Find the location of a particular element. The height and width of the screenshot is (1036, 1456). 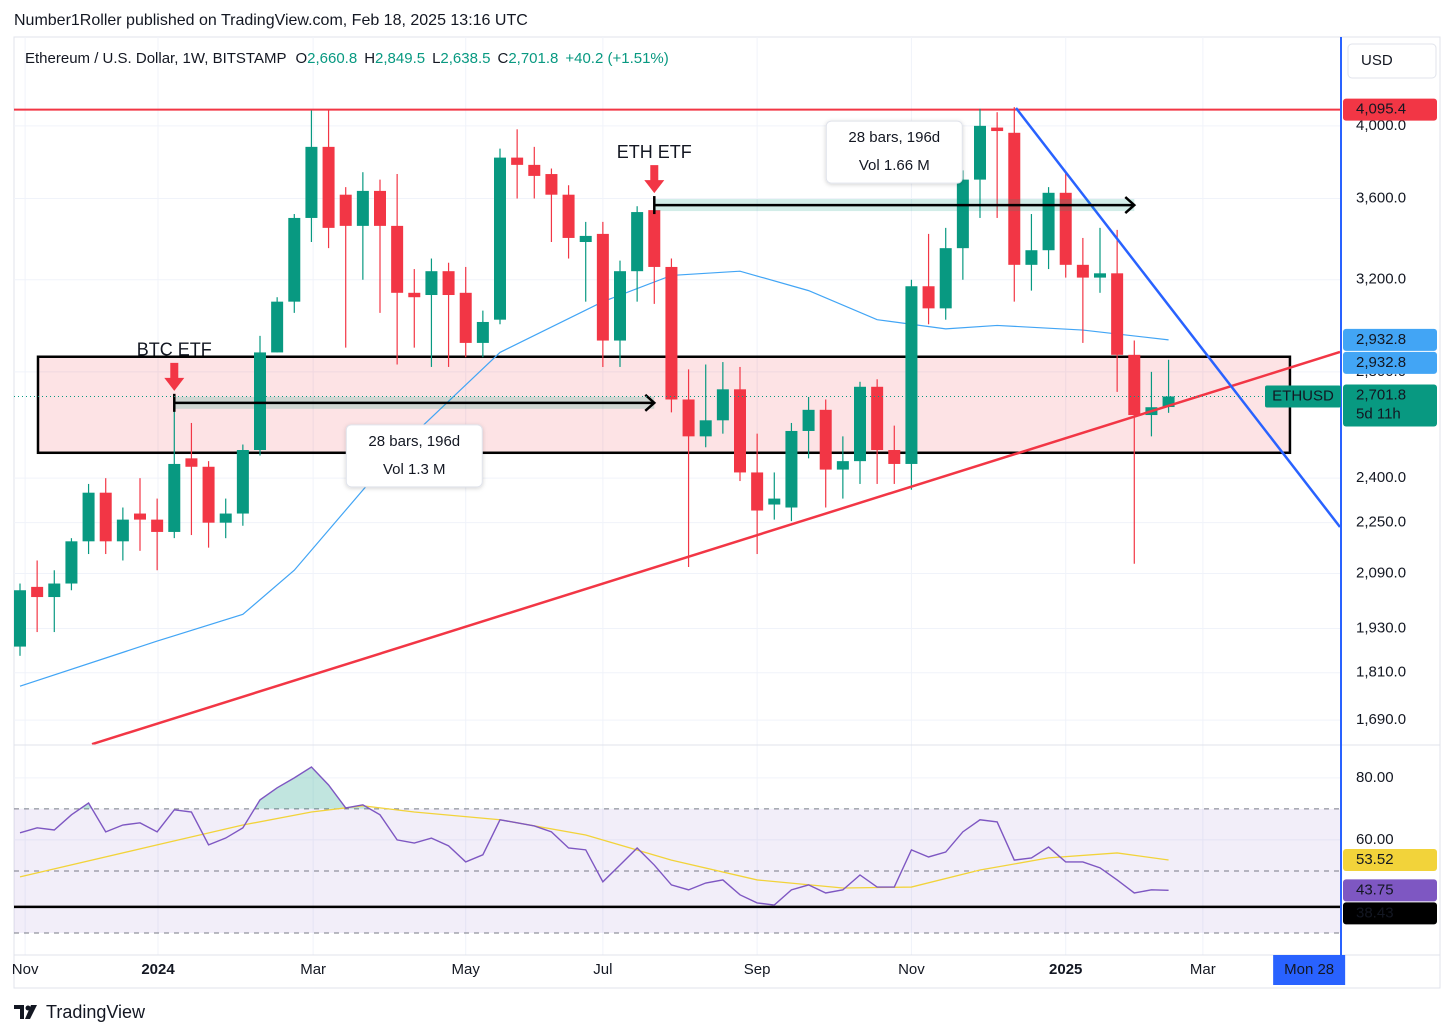

y-tick-label: 3,200.0 is located at coordinates (1381, 279).